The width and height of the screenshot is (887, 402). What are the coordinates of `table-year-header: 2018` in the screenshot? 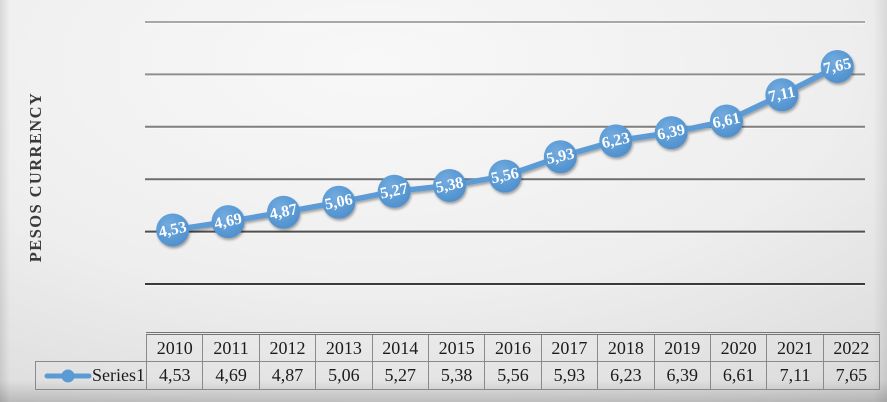 It's located at (626, 347).